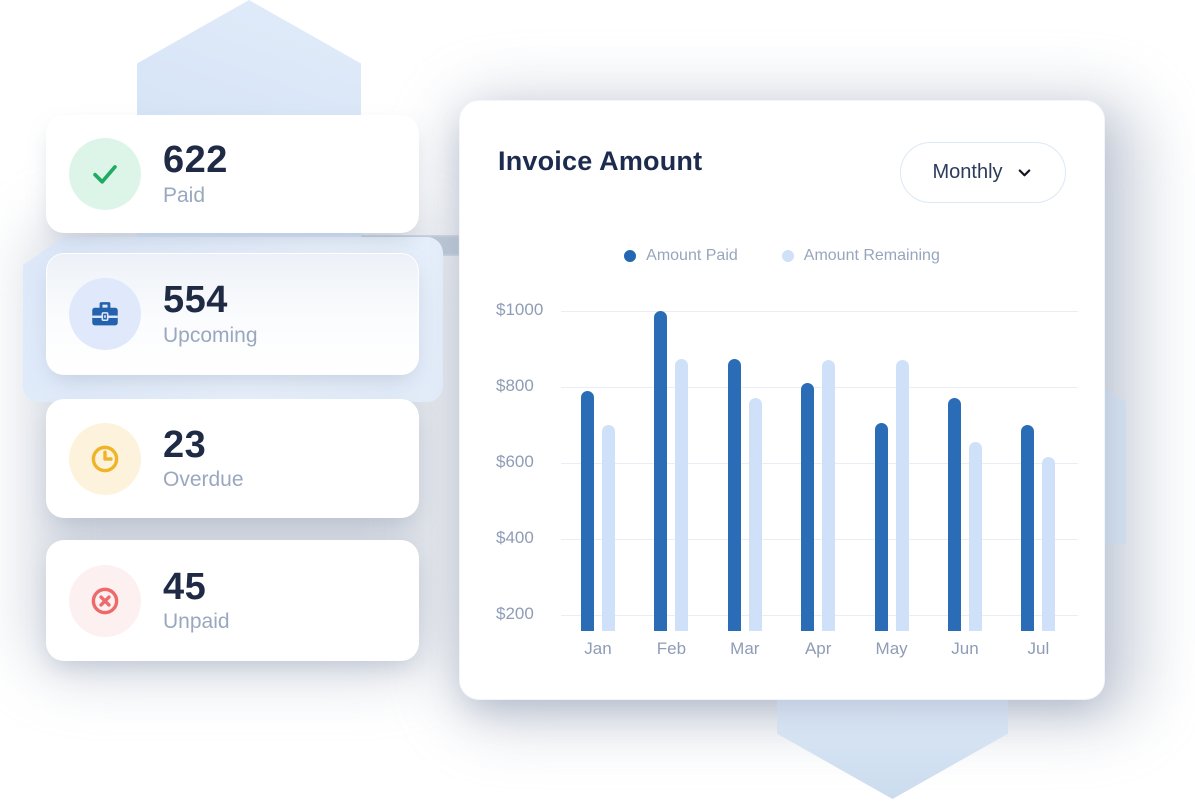 The width and height of the screenshot is (1195, 801). What do you see at coordinates (954, 514) in the screenshot?
I see `bar-jun-paid` at bounding box center [954, 514].